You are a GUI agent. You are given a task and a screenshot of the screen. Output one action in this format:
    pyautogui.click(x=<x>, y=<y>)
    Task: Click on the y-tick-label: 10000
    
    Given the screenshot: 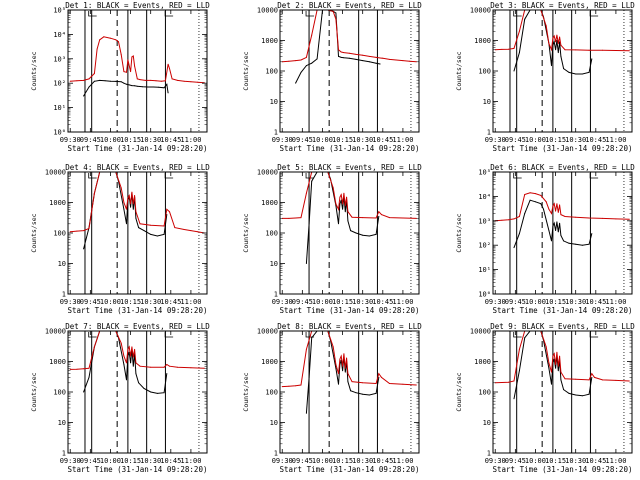 What is the action you would take?
    pyautogui.click(x=480, y=332)
    